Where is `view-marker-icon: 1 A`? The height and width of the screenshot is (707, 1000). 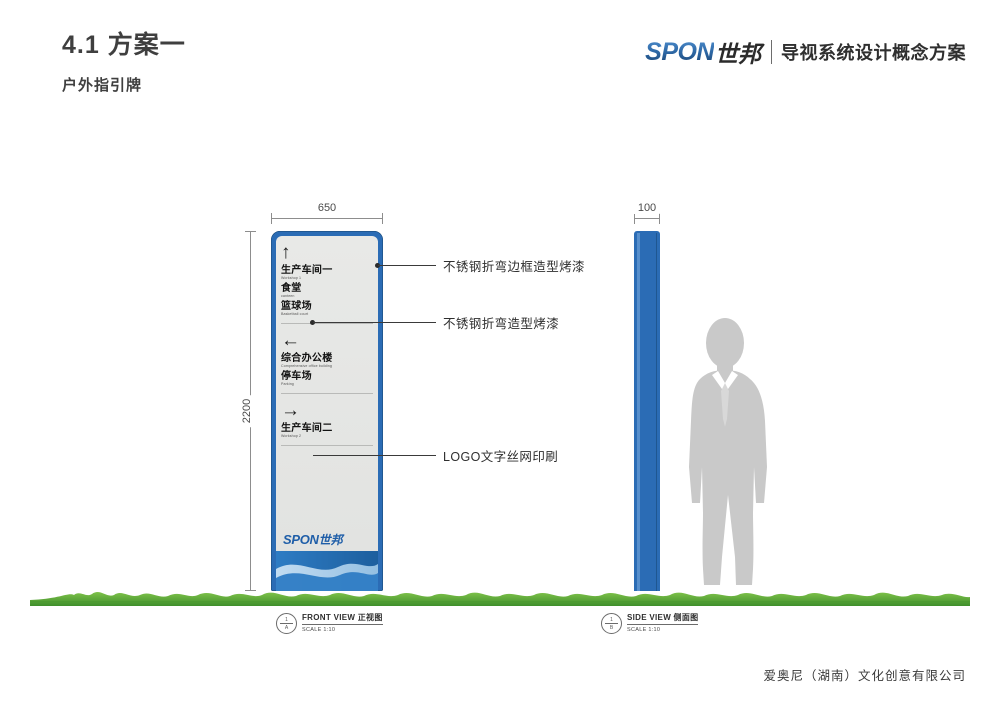 view-marker-icon: 1 A is located at coordinates (286, 623).